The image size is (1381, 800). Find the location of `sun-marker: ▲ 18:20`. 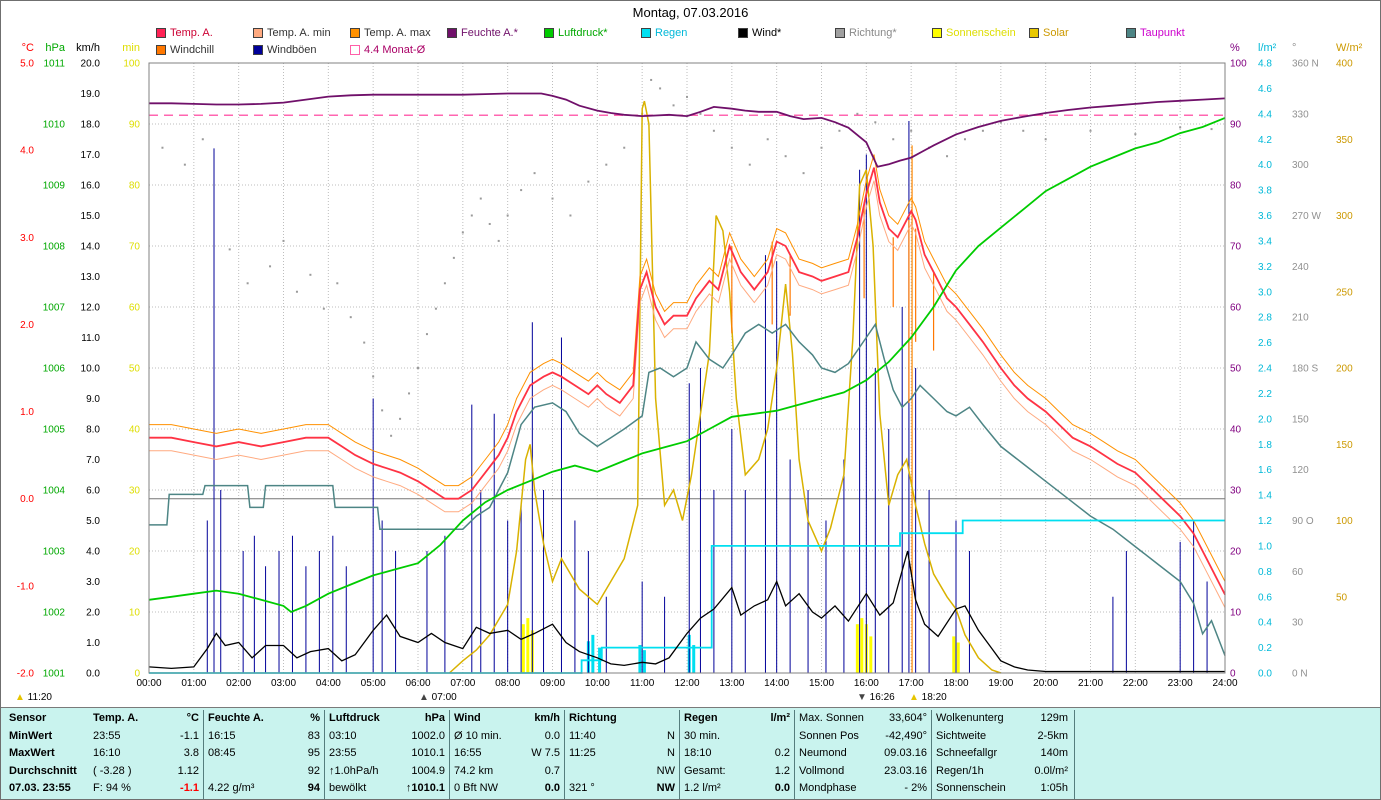

sun-marker: ▲ 18:20 is located at coordinates (928, 697).